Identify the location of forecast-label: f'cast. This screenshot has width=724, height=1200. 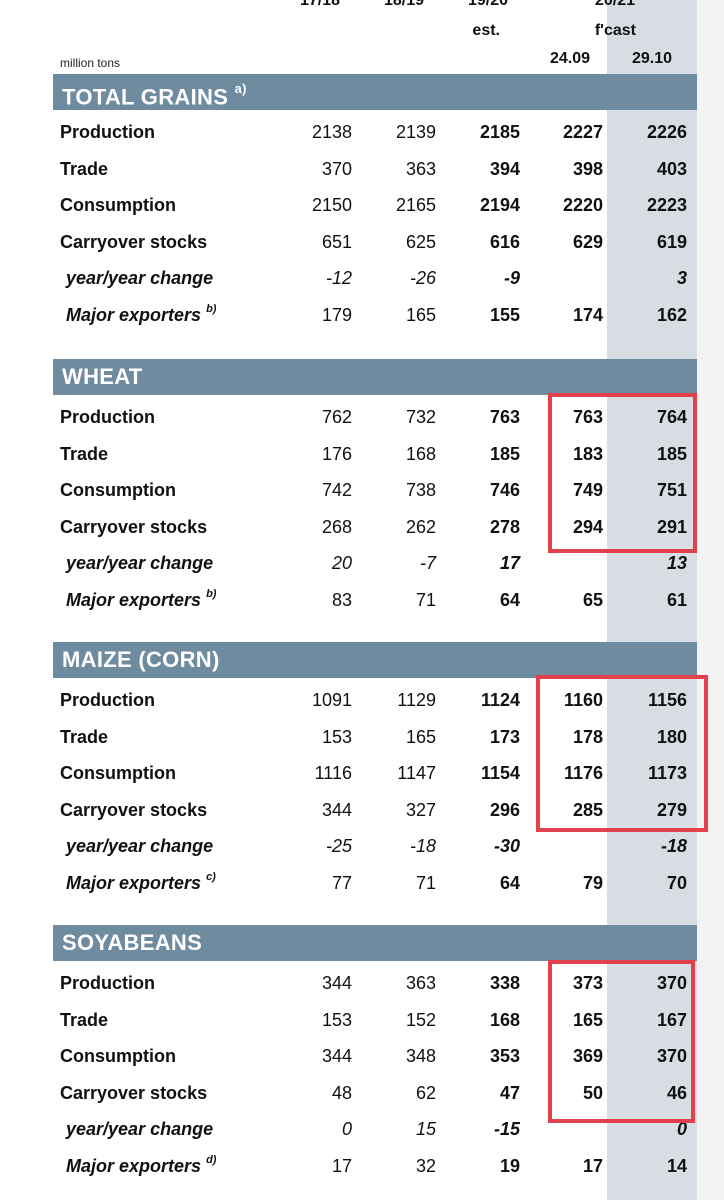
(615, 30).